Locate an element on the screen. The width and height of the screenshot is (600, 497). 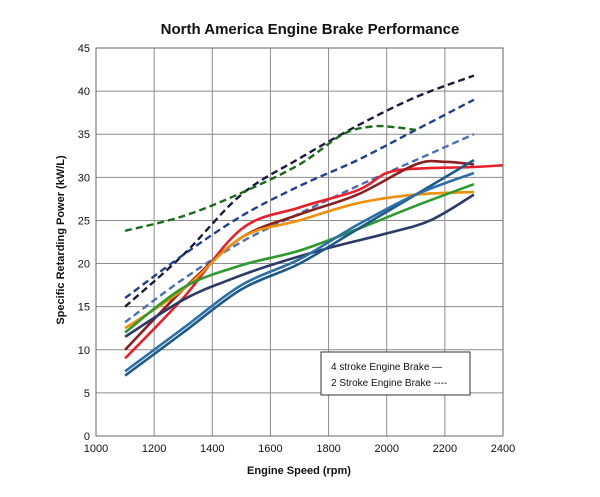
x-tick-label: 2000 is located at coordinates (386, 449).